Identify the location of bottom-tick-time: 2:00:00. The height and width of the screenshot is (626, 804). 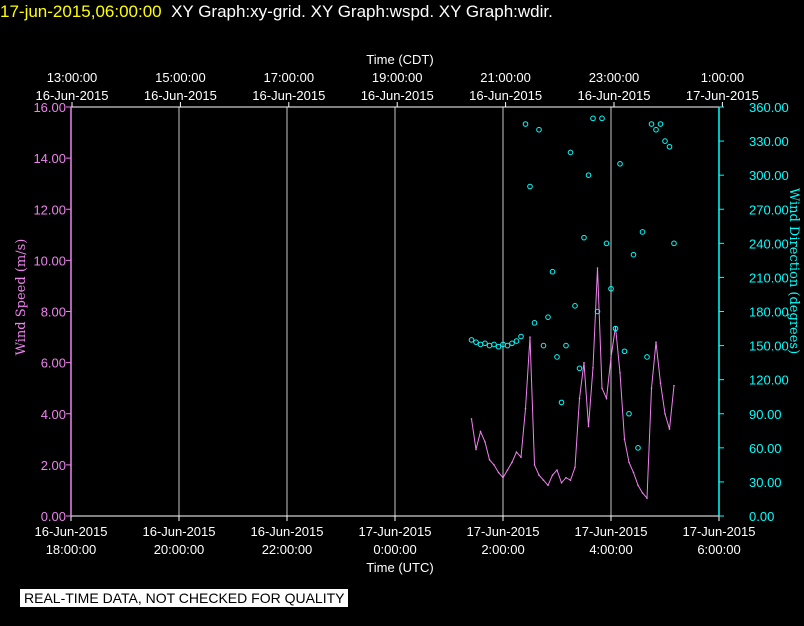
(502, 549).